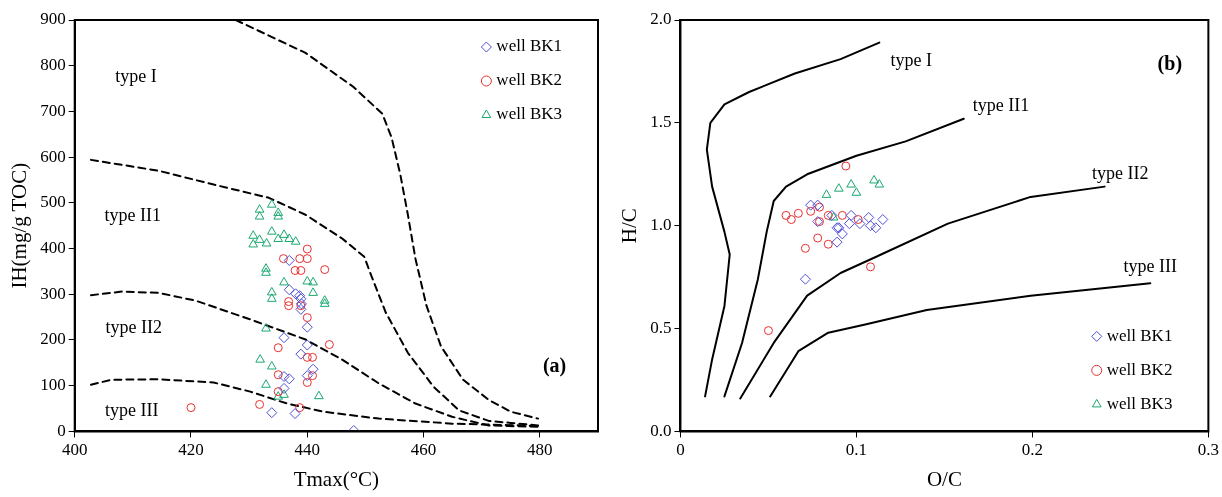 The image size is (1222, 497). I want to click on y-tick-label: 500, so click(53, 202).